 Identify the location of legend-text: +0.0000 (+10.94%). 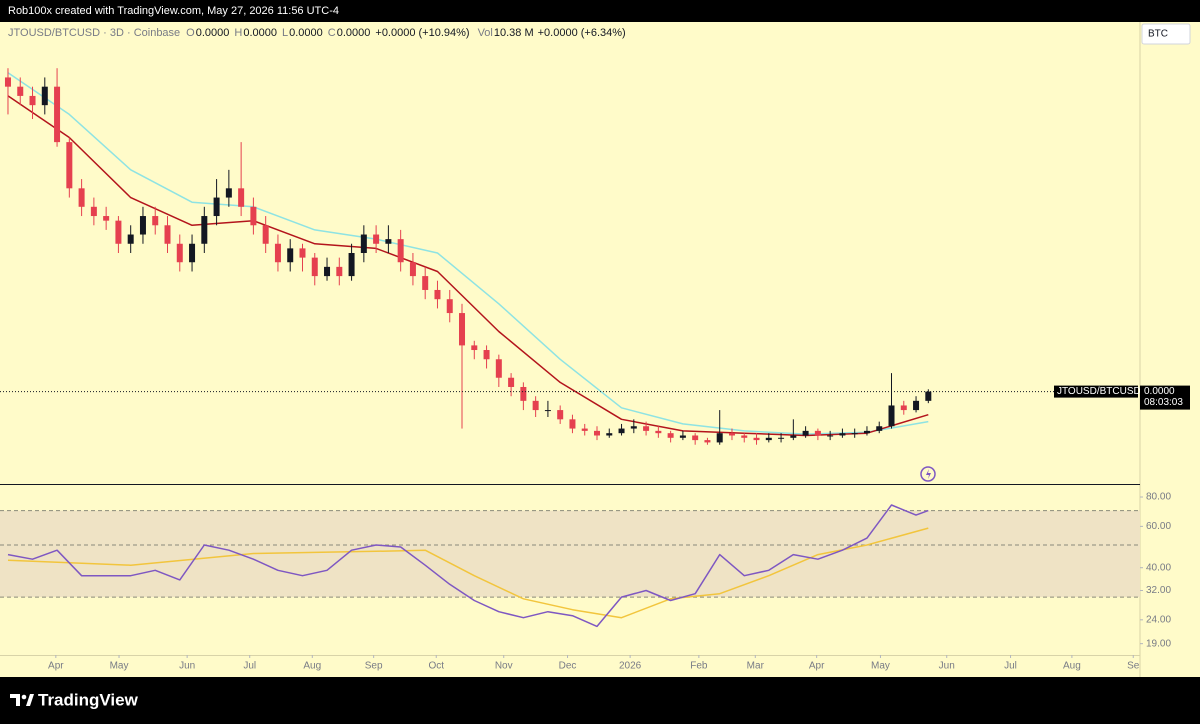
(422, 33).